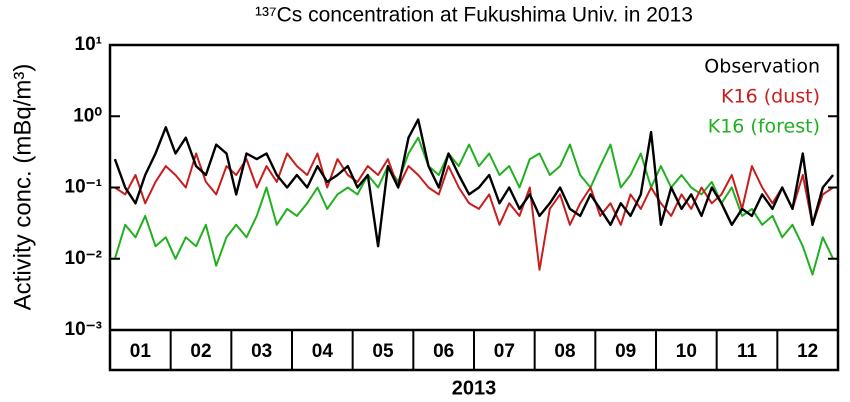 The image size is (850, 402). Describe the element at coordinates (22, 187) in the screenshot. I see `y-axis-label: Activity conc. (mBq/m³)` at that location.